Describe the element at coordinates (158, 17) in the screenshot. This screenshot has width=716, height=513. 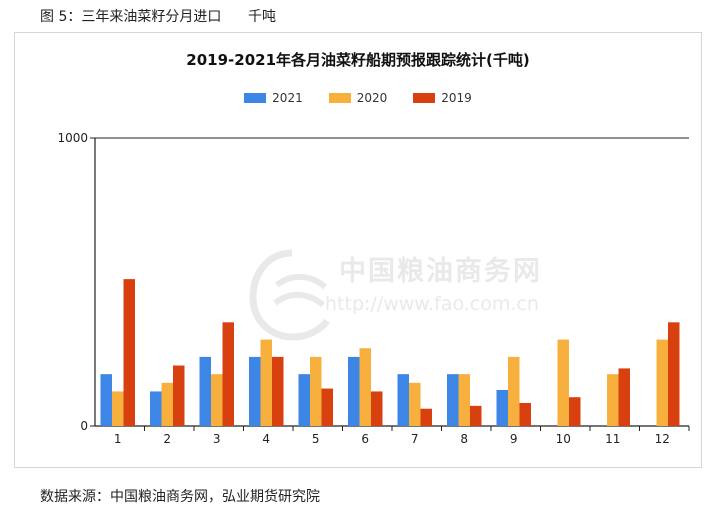
I see `figure-caption: 图 5：三年来油菜籽分月进口 千吨` at that location.